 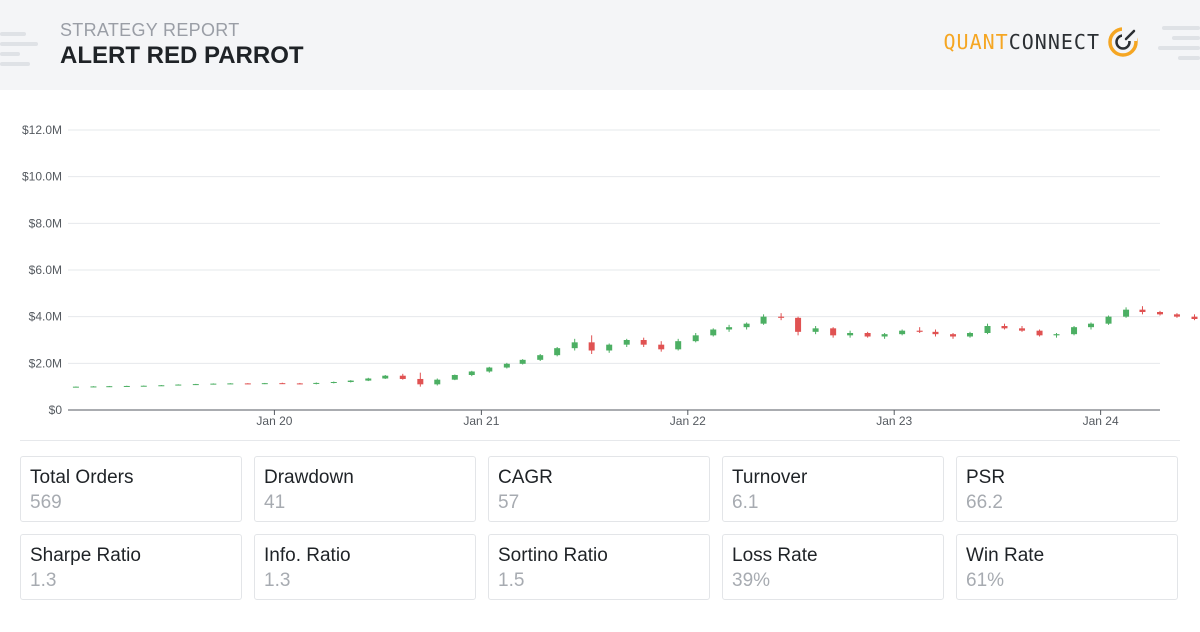 What do you see at coordinates (85, 555) in the screenshot?
I see `stat-label: Sharpe Ratio` at bounding box center [85, 555].